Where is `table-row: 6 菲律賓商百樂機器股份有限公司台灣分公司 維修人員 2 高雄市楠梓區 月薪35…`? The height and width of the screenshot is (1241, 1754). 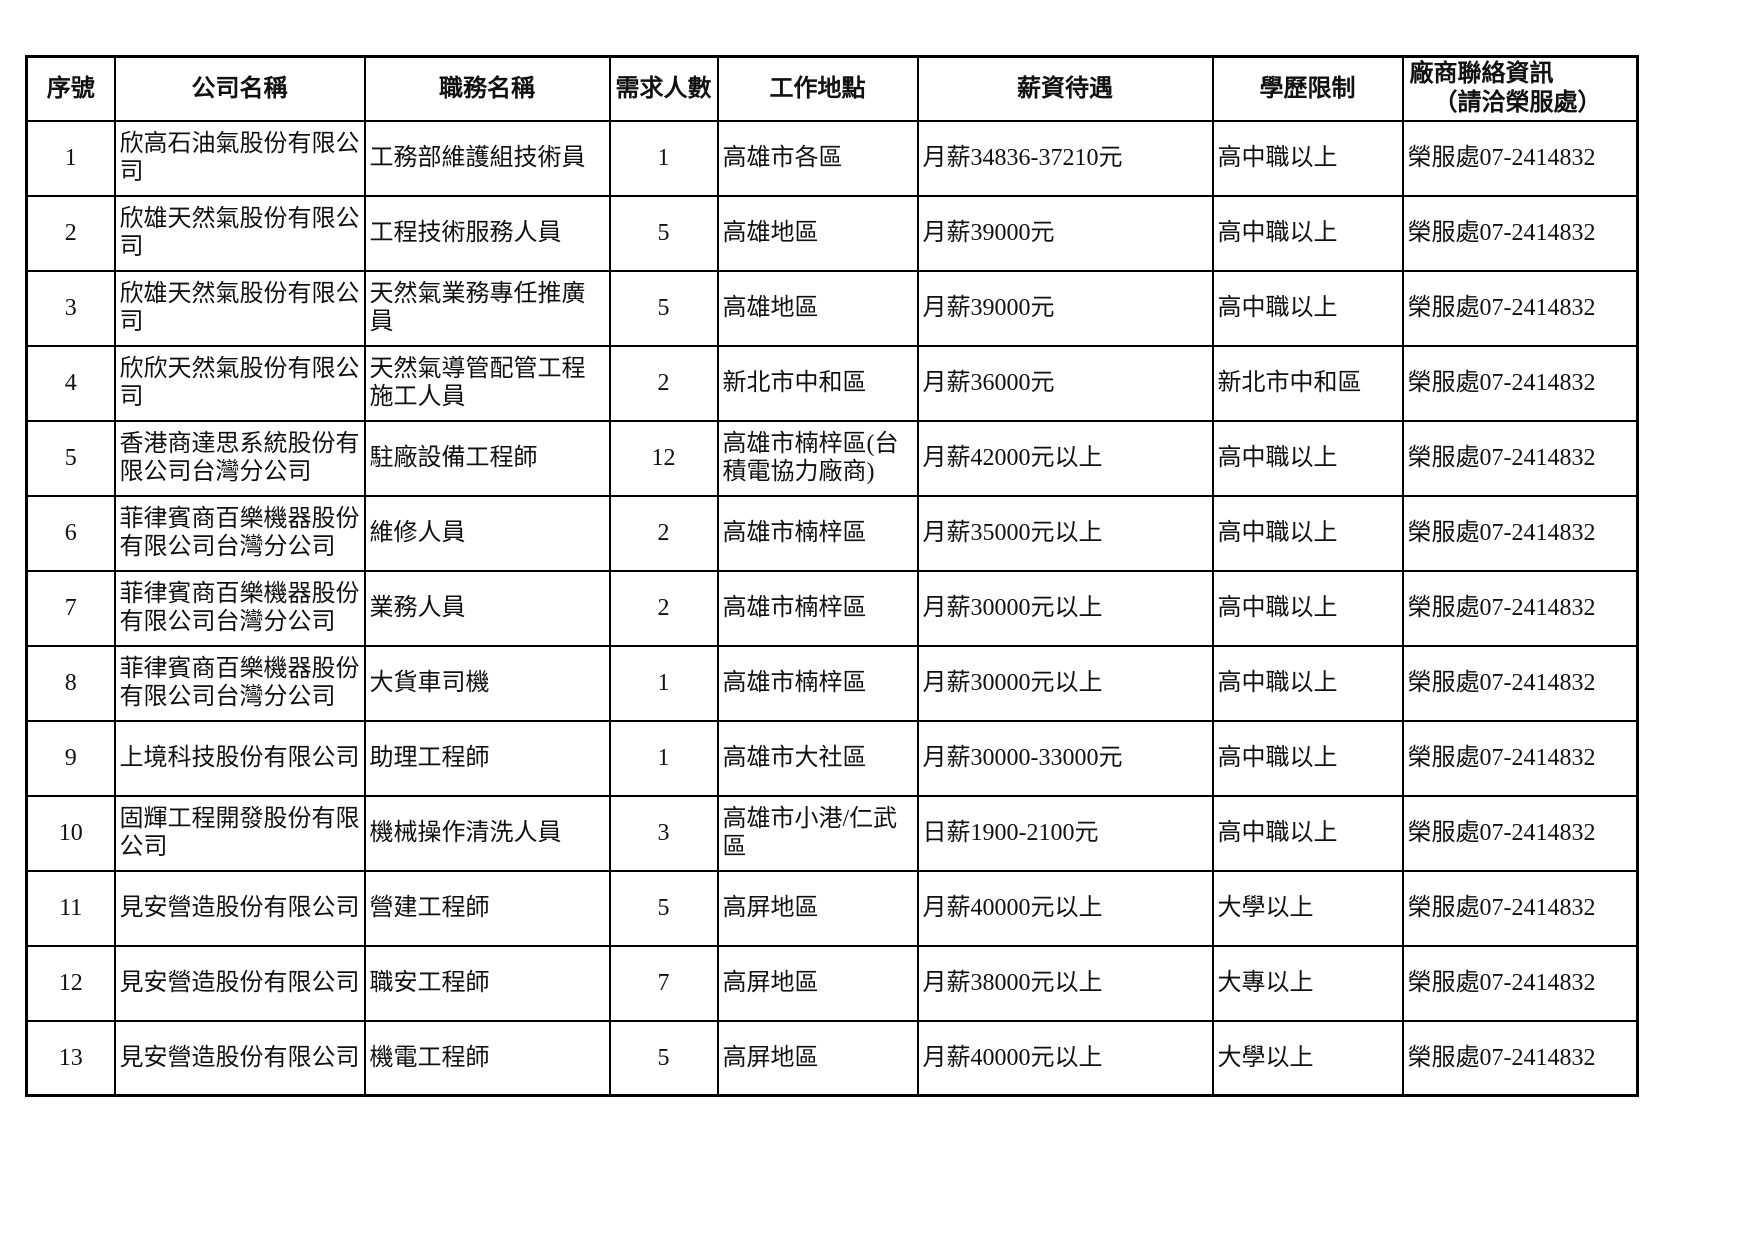 table-row: 6 菲律賓商百樂機器股份有限公司台灣分公司 維修人員 2 高雄市楠梓區 月薪35… is located at coordinates (832, 533).